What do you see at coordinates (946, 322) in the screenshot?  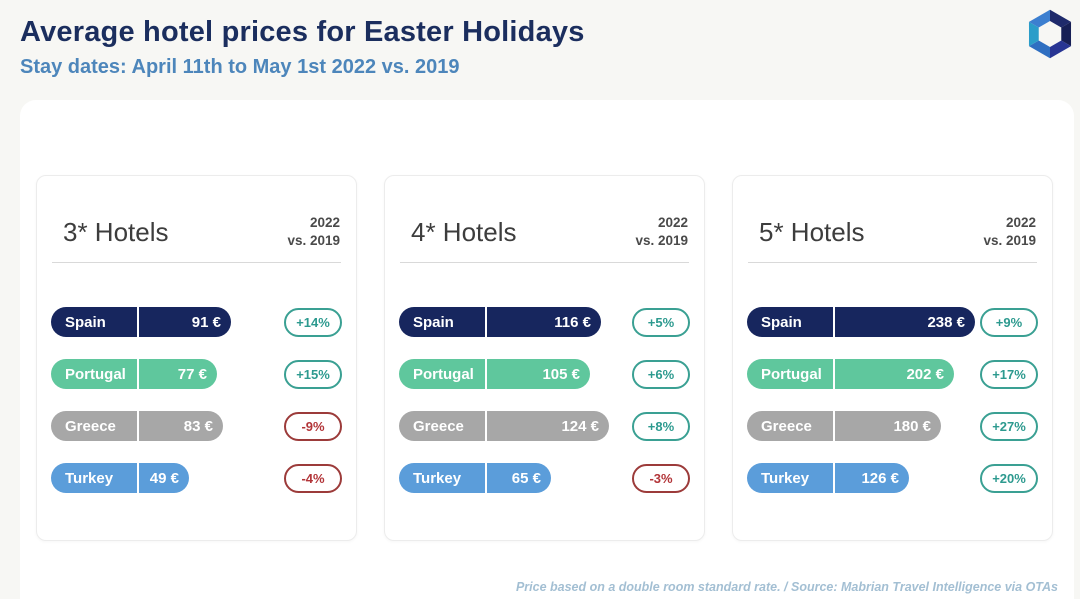 I see `bar-price-value: 238 €` at bounding box center [946, 322].